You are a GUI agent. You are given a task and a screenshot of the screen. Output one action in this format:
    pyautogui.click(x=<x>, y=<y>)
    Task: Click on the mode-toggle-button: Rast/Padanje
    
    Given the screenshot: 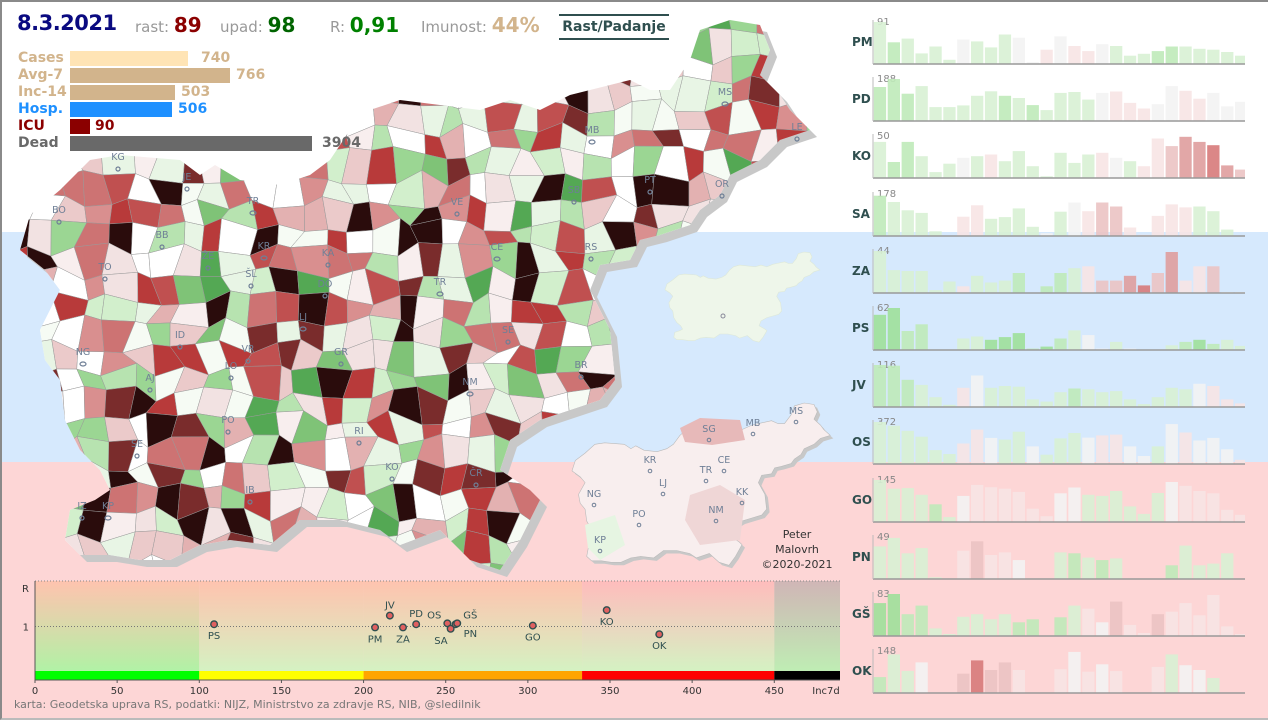 What is the action you would take?
    pyautogui.click(x=614, y=27)
    